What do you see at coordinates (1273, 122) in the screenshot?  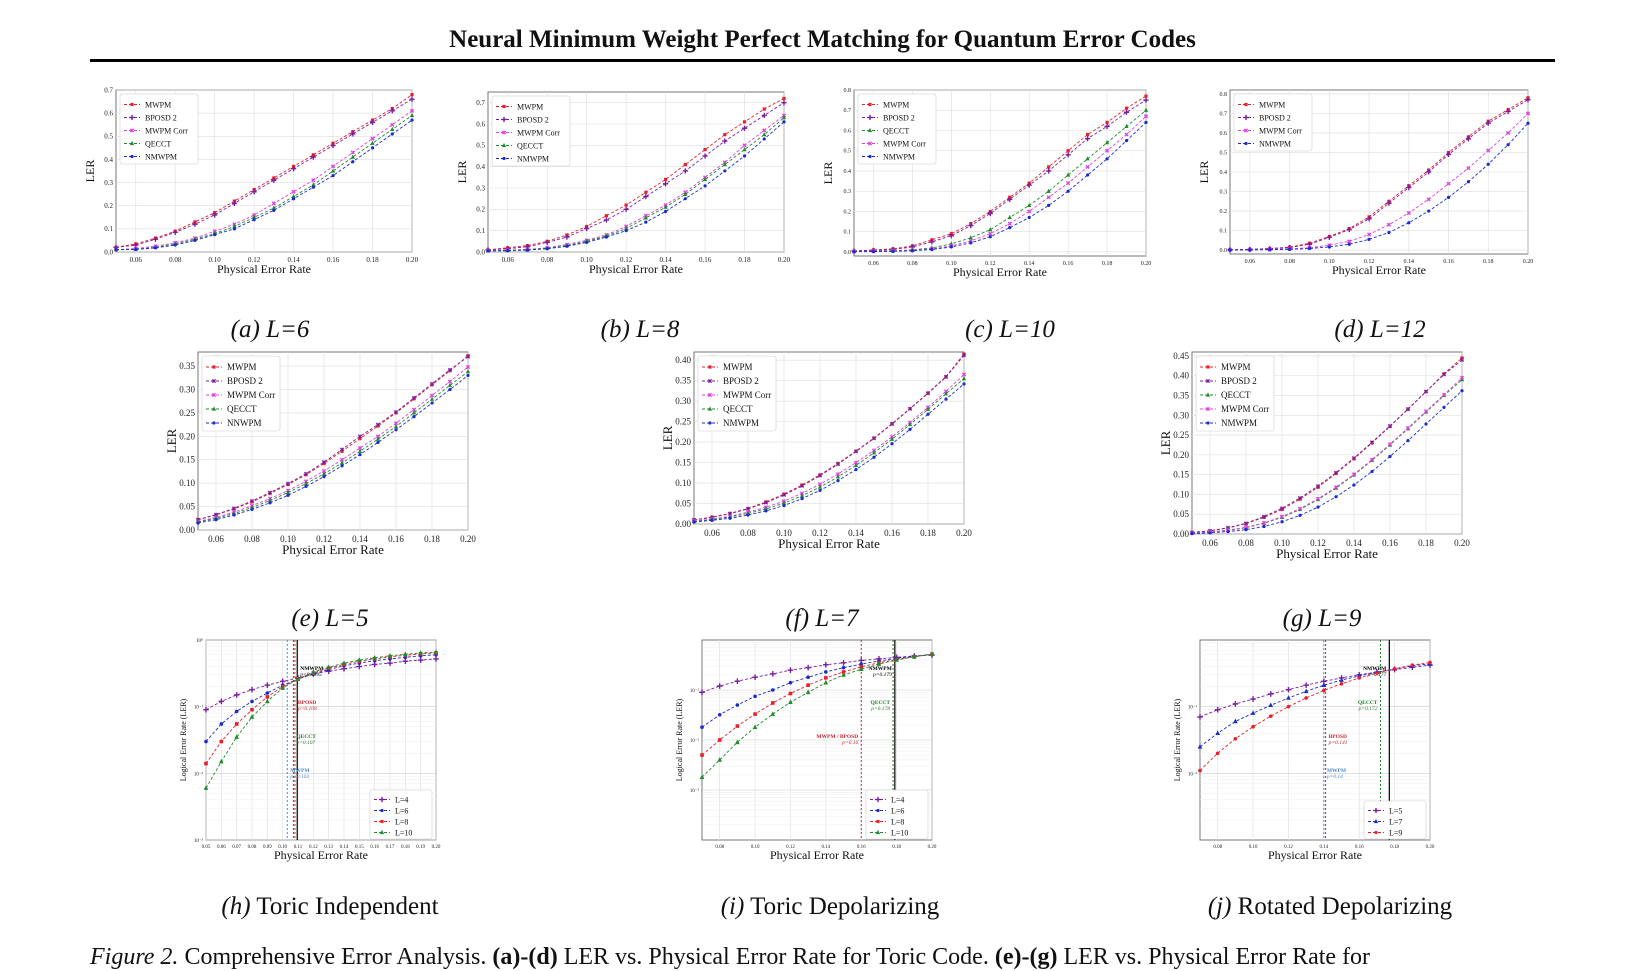 I see `legend-box` at bounding box center [1273, 122].